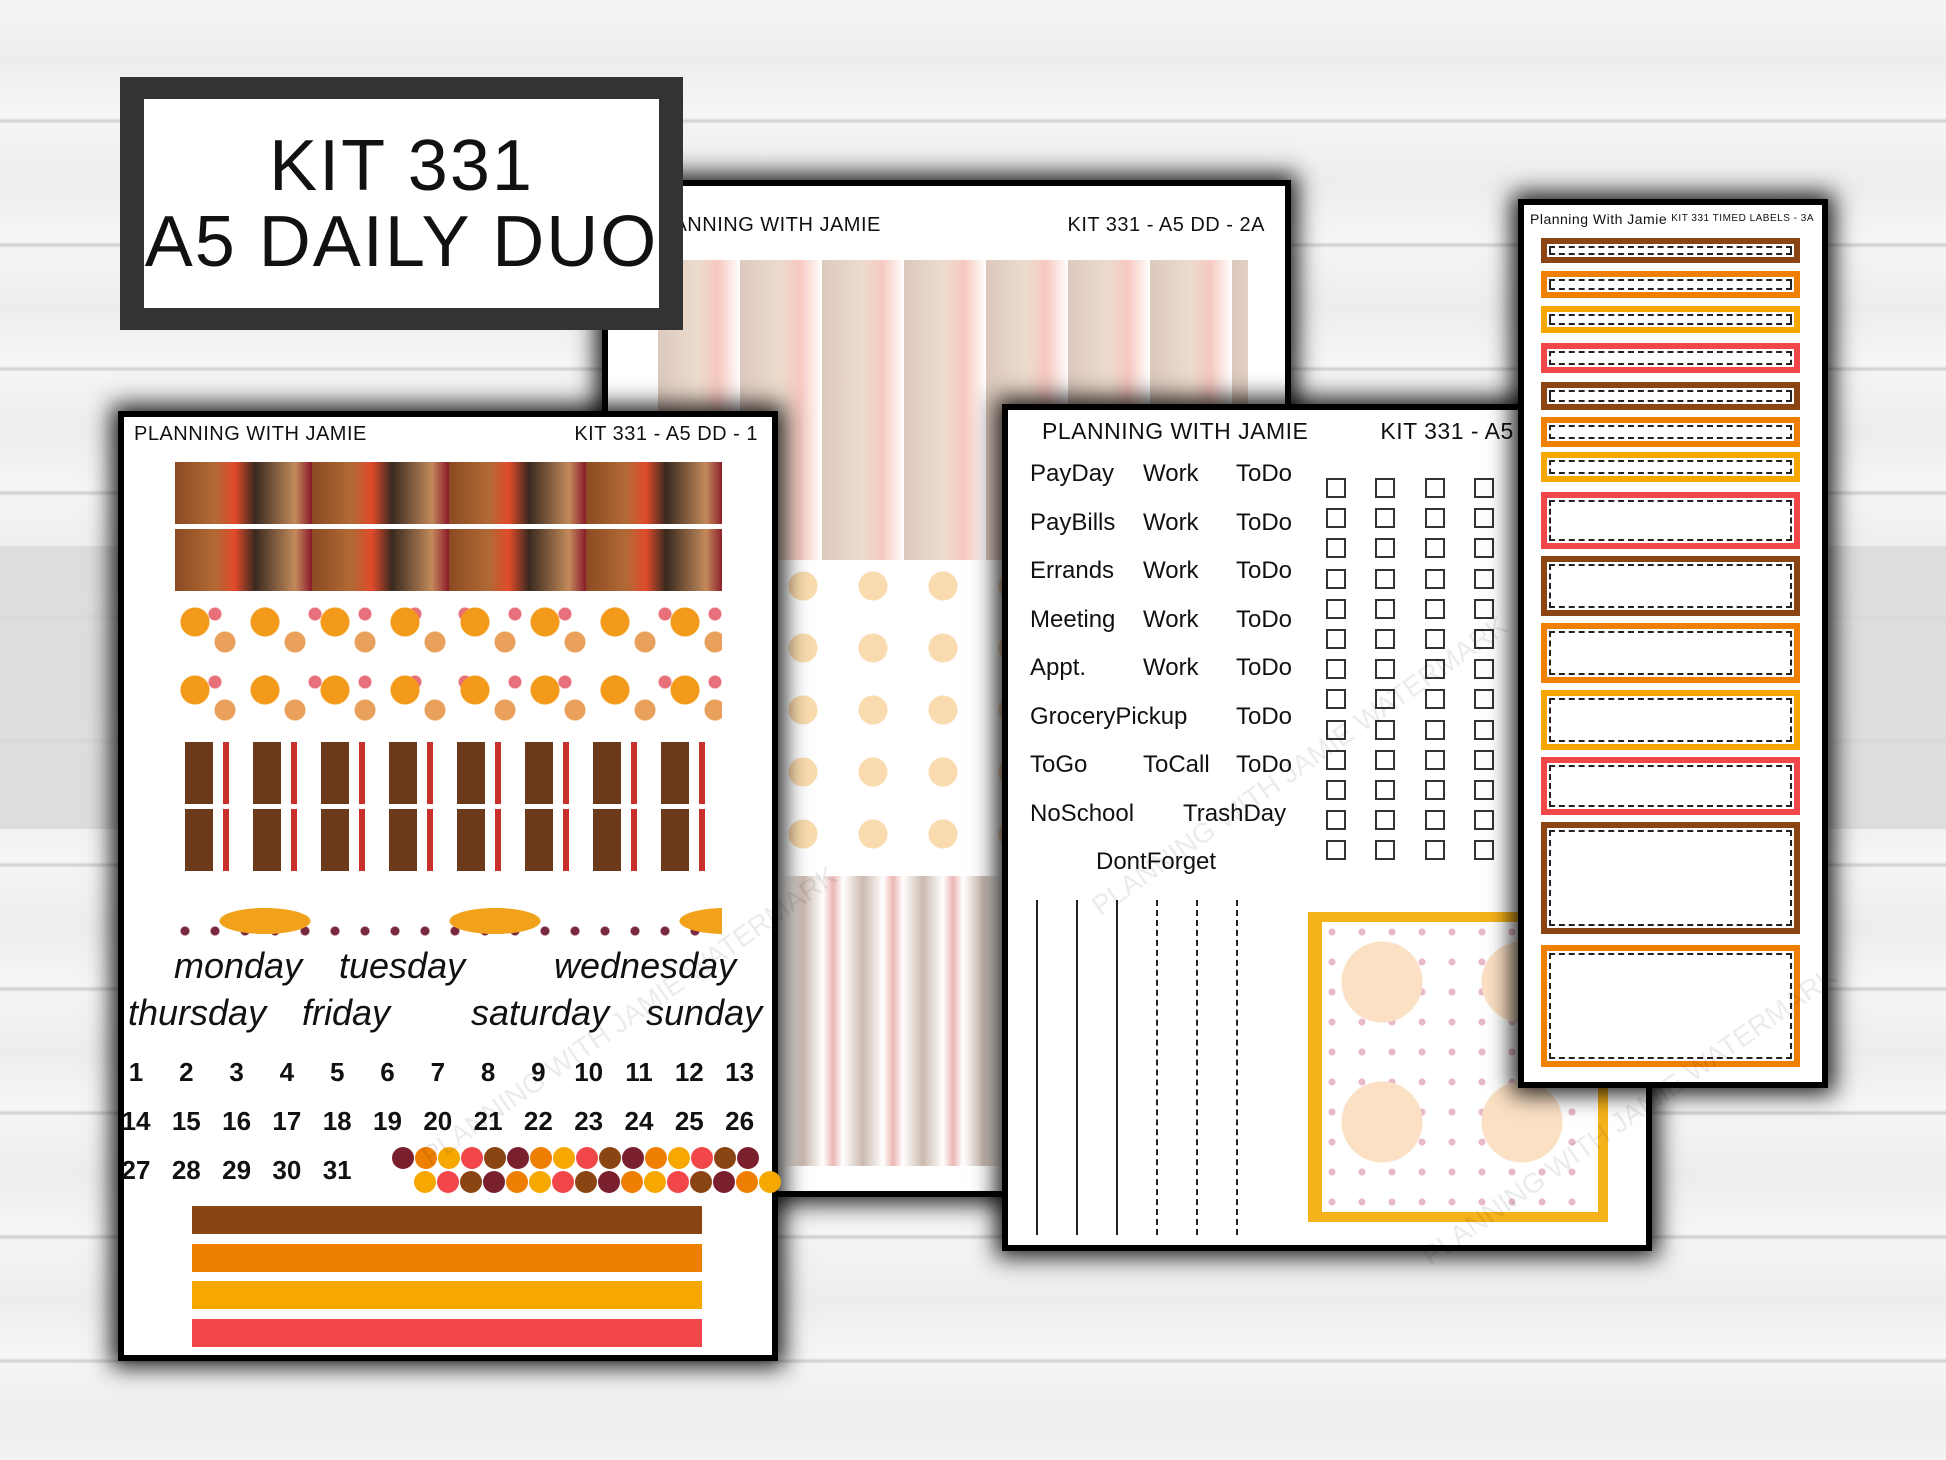  What do you see at coordinates (689, 1072) in the screenshot?
I see `date-number: 12` at bounding box center [689, 1072].